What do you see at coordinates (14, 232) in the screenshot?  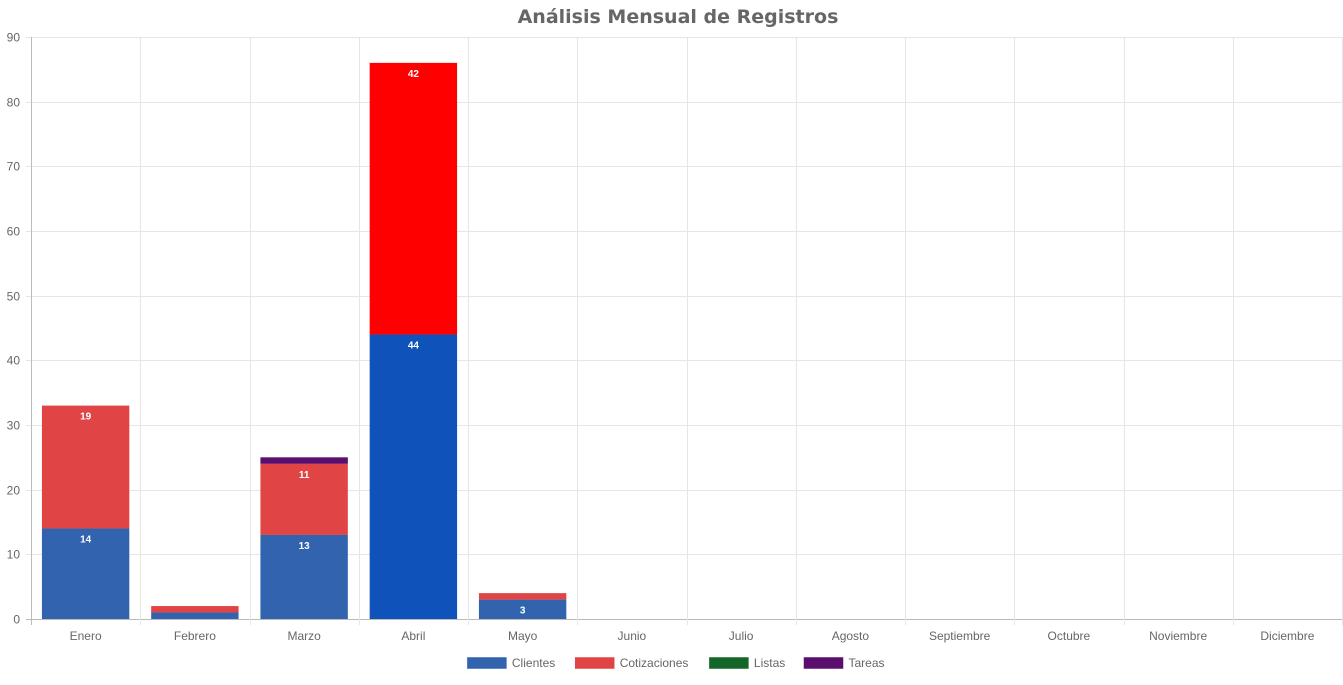 I see `y-tick-label: 60` at bounding box center [14, 232].